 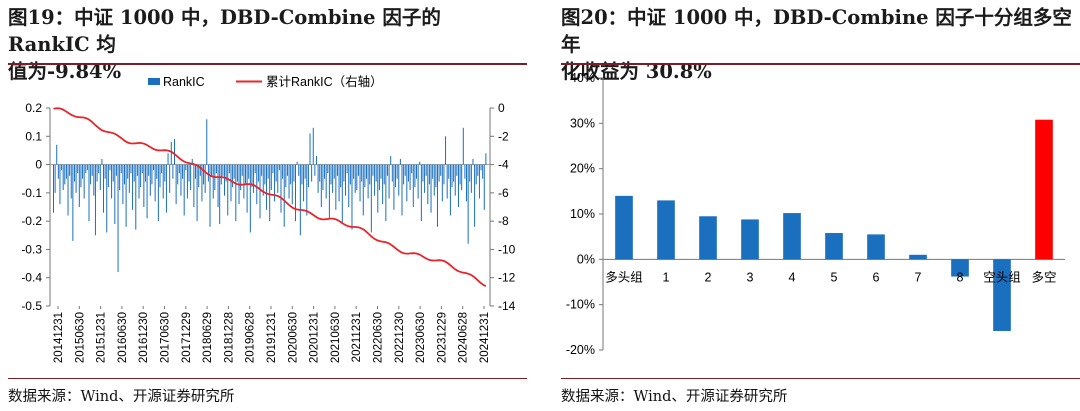 I want to click on x-tick-label: 20191231, so click(x=272, y=337).